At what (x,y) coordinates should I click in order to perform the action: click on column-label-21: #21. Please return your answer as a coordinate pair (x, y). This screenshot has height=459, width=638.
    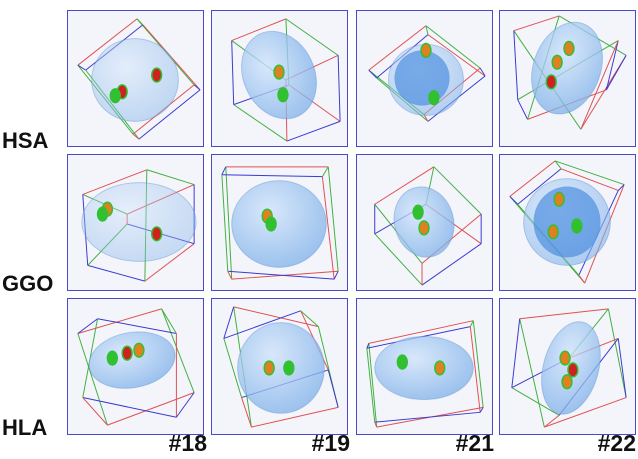
    Looking at the image, I should click on (474, 443).